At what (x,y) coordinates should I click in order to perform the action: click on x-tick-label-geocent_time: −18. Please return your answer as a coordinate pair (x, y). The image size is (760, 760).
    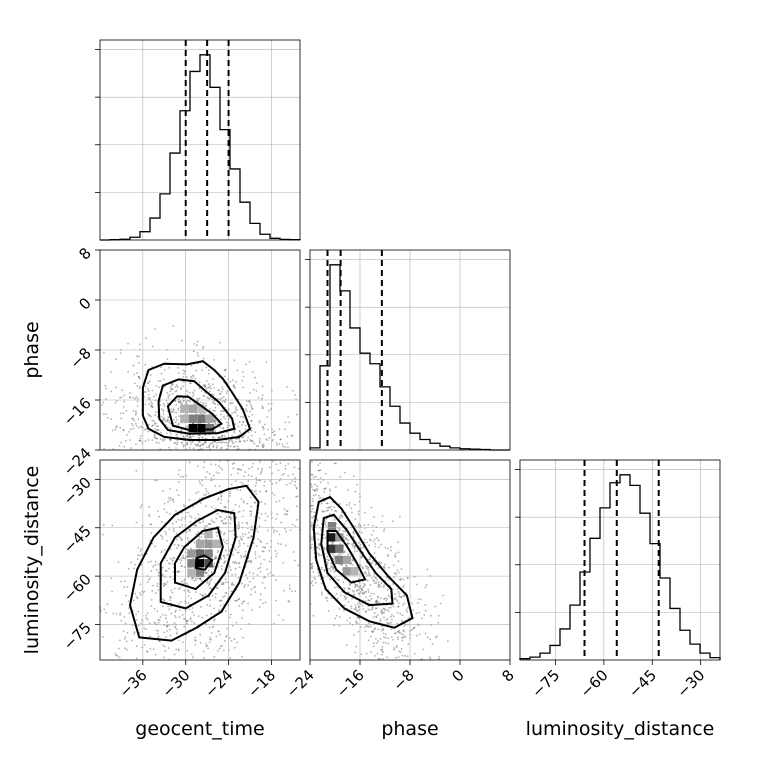
    Looking at the image, I should click on (261, 683).